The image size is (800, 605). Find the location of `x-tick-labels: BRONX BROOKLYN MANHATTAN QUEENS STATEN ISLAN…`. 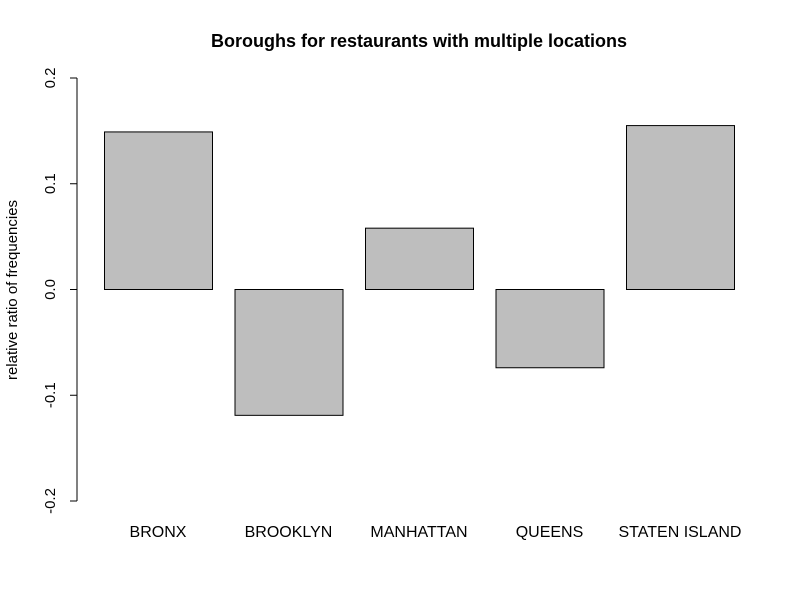

x-tick-labels: BRONX BROOKLYN MANHATTAN QUEENS STATEN ISLAN… is located at coordinates (436, 532).